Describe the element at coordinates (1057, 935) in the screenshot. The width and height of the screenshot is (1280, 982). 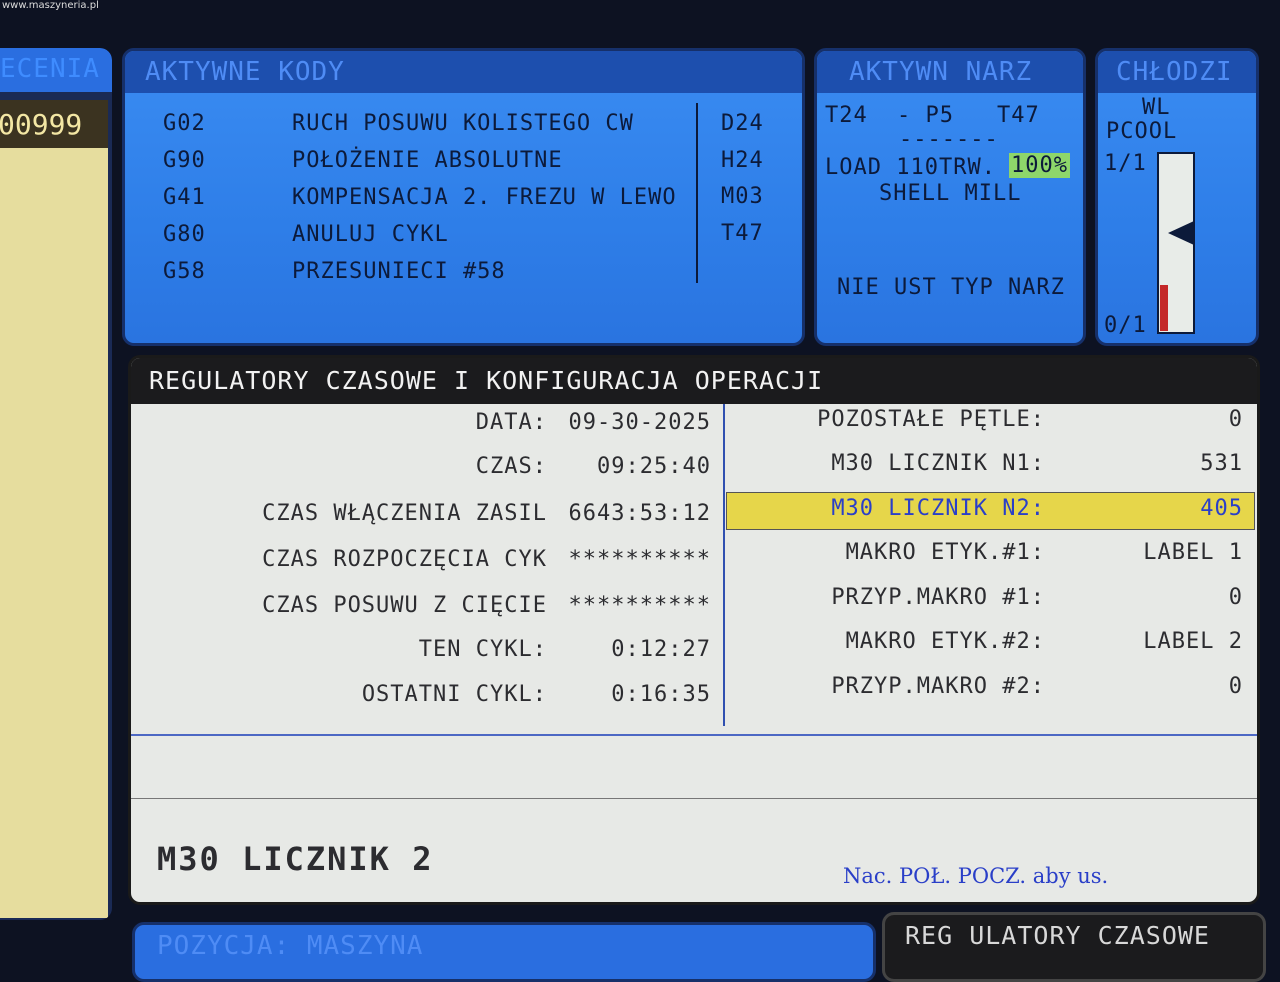
I see `tab-label: REG ULATORY CZASOWE` at that location.